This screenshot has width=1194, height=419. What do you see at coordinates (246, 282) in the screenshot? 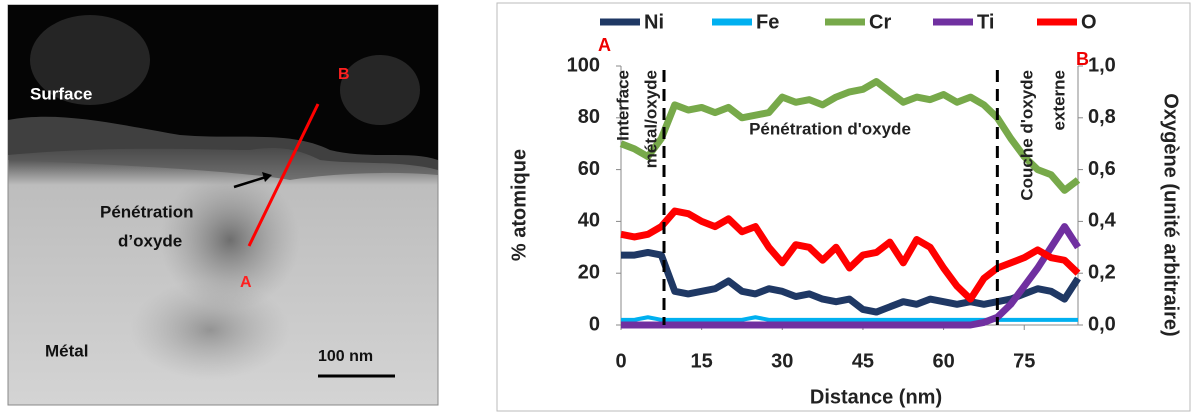
I see `label-a: A` at bounding box center [246, 282].